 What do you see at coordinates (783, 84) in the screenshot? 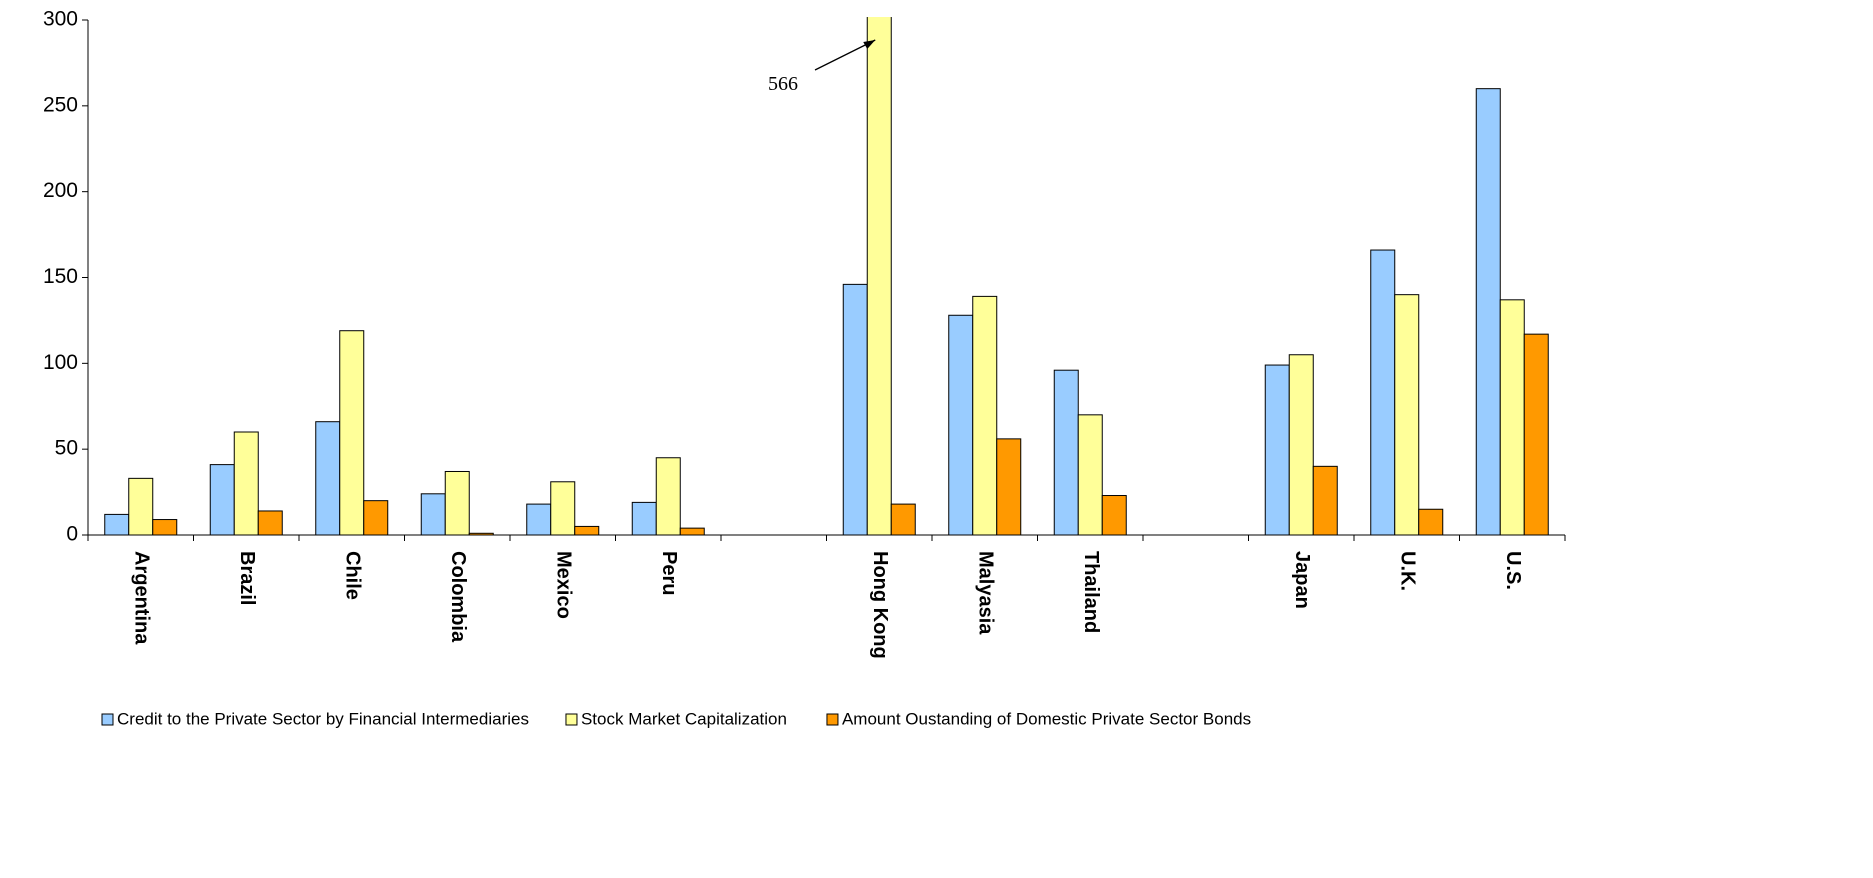
I see `value-label: 566` at bounding box center [783, 84].